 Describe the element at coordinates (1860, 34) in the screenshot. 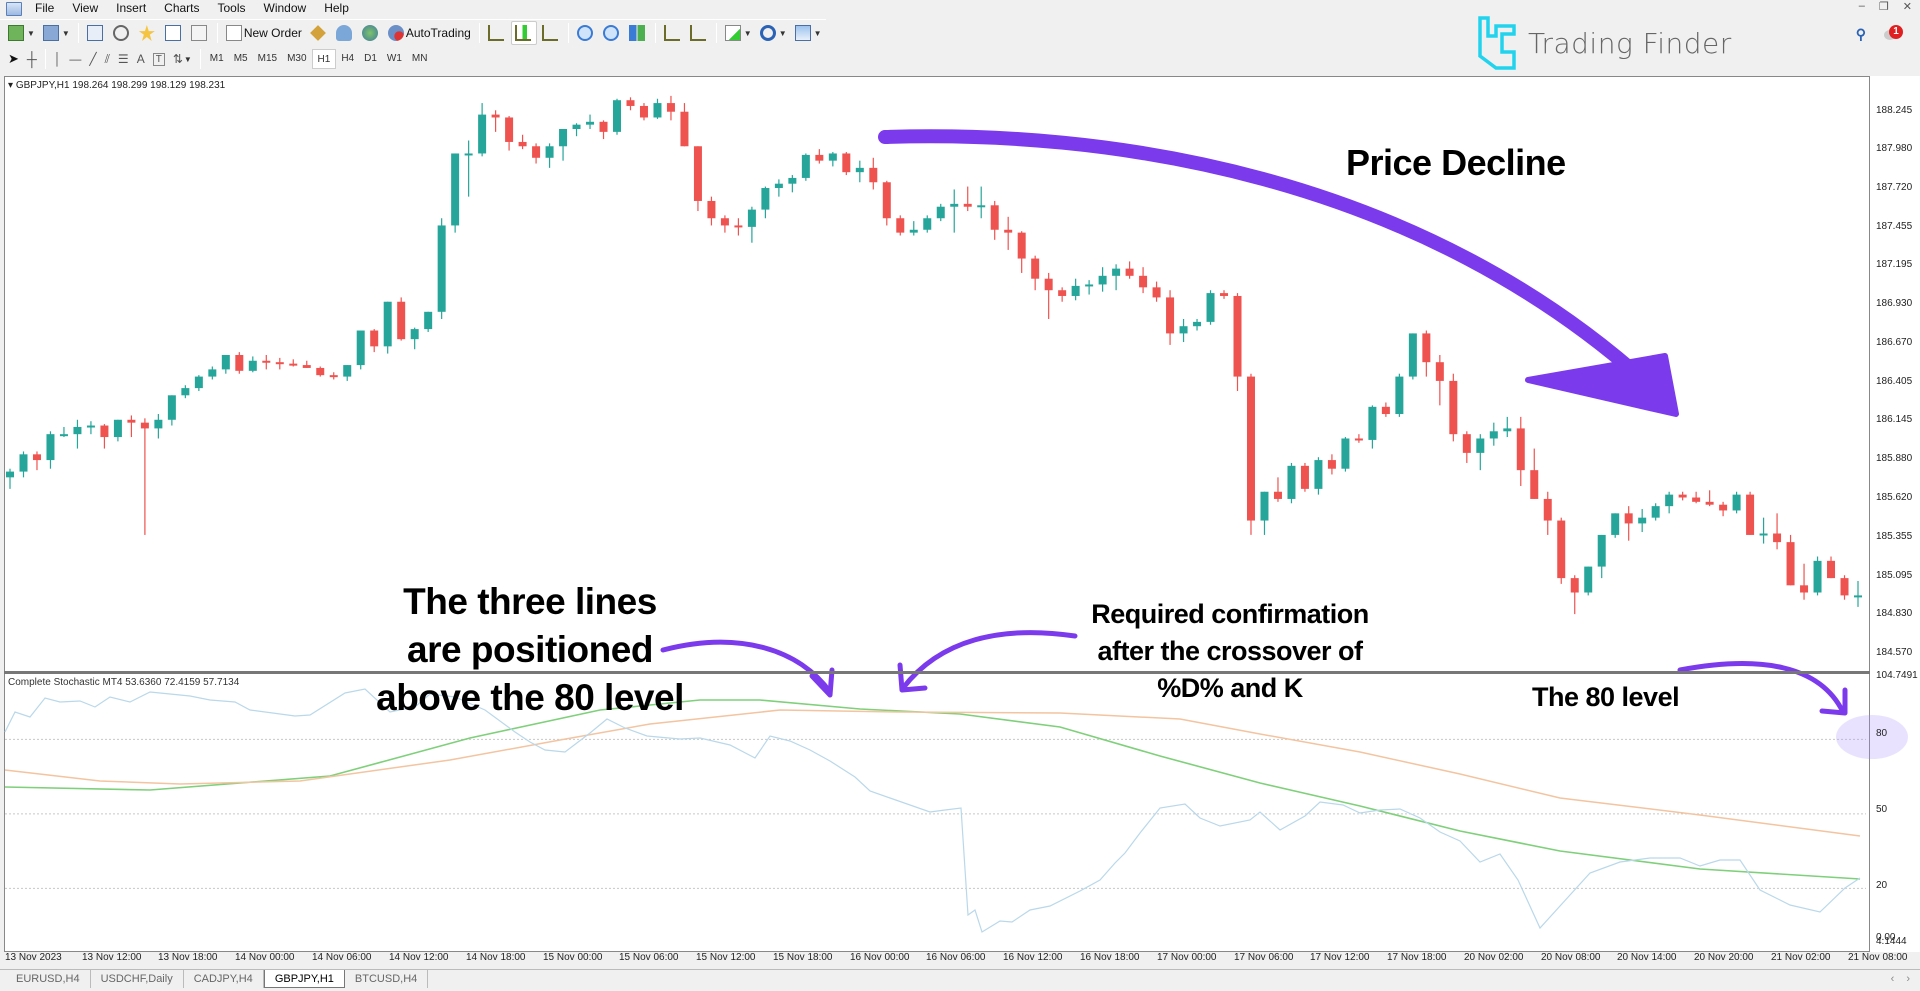

I see `search-icon: ⚲` at that location.